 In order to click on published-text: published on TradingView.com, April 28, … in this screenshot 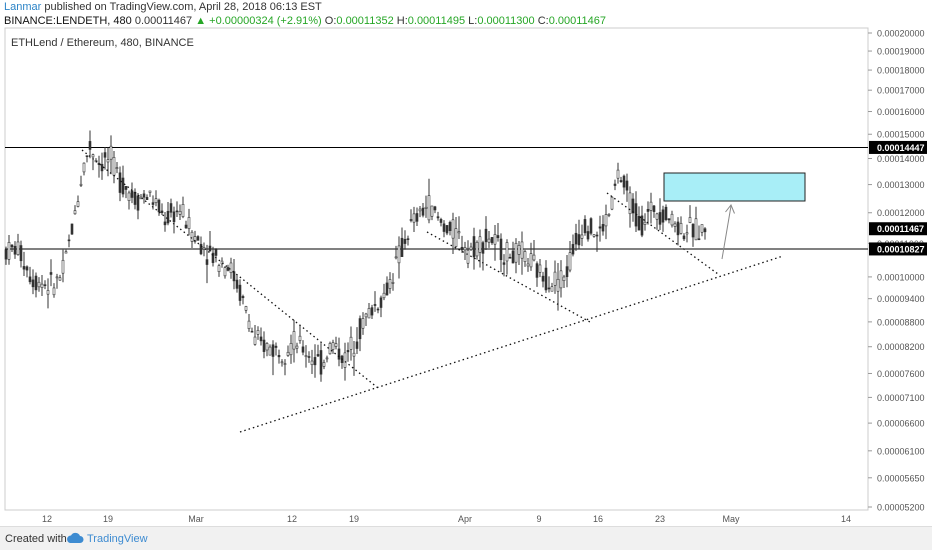, I will do `click(181, 7)`.